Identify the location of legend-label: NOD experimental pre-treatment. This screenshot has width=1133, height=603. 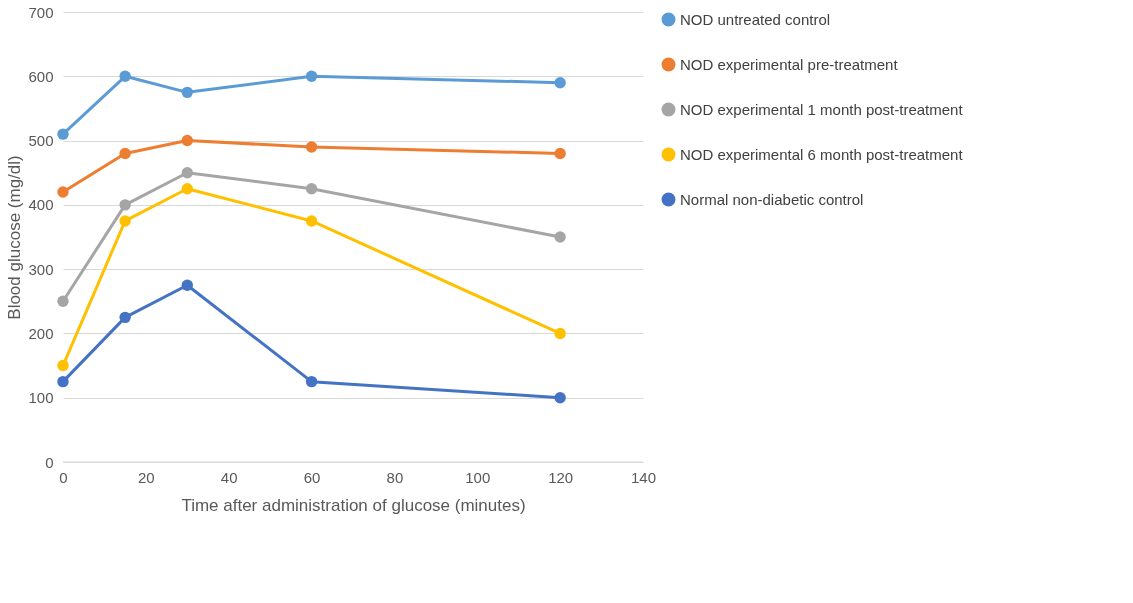
(789, 64).